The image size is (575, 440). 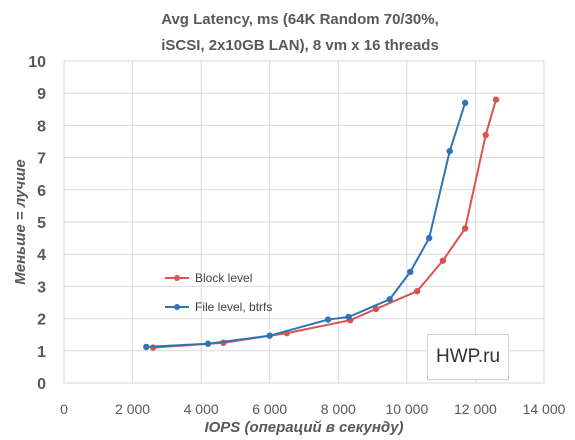 What do you see at coordinates (201, 409) in the screenshot?
I see `x-tick-label: 4 000` at bounding box center [201, 409].